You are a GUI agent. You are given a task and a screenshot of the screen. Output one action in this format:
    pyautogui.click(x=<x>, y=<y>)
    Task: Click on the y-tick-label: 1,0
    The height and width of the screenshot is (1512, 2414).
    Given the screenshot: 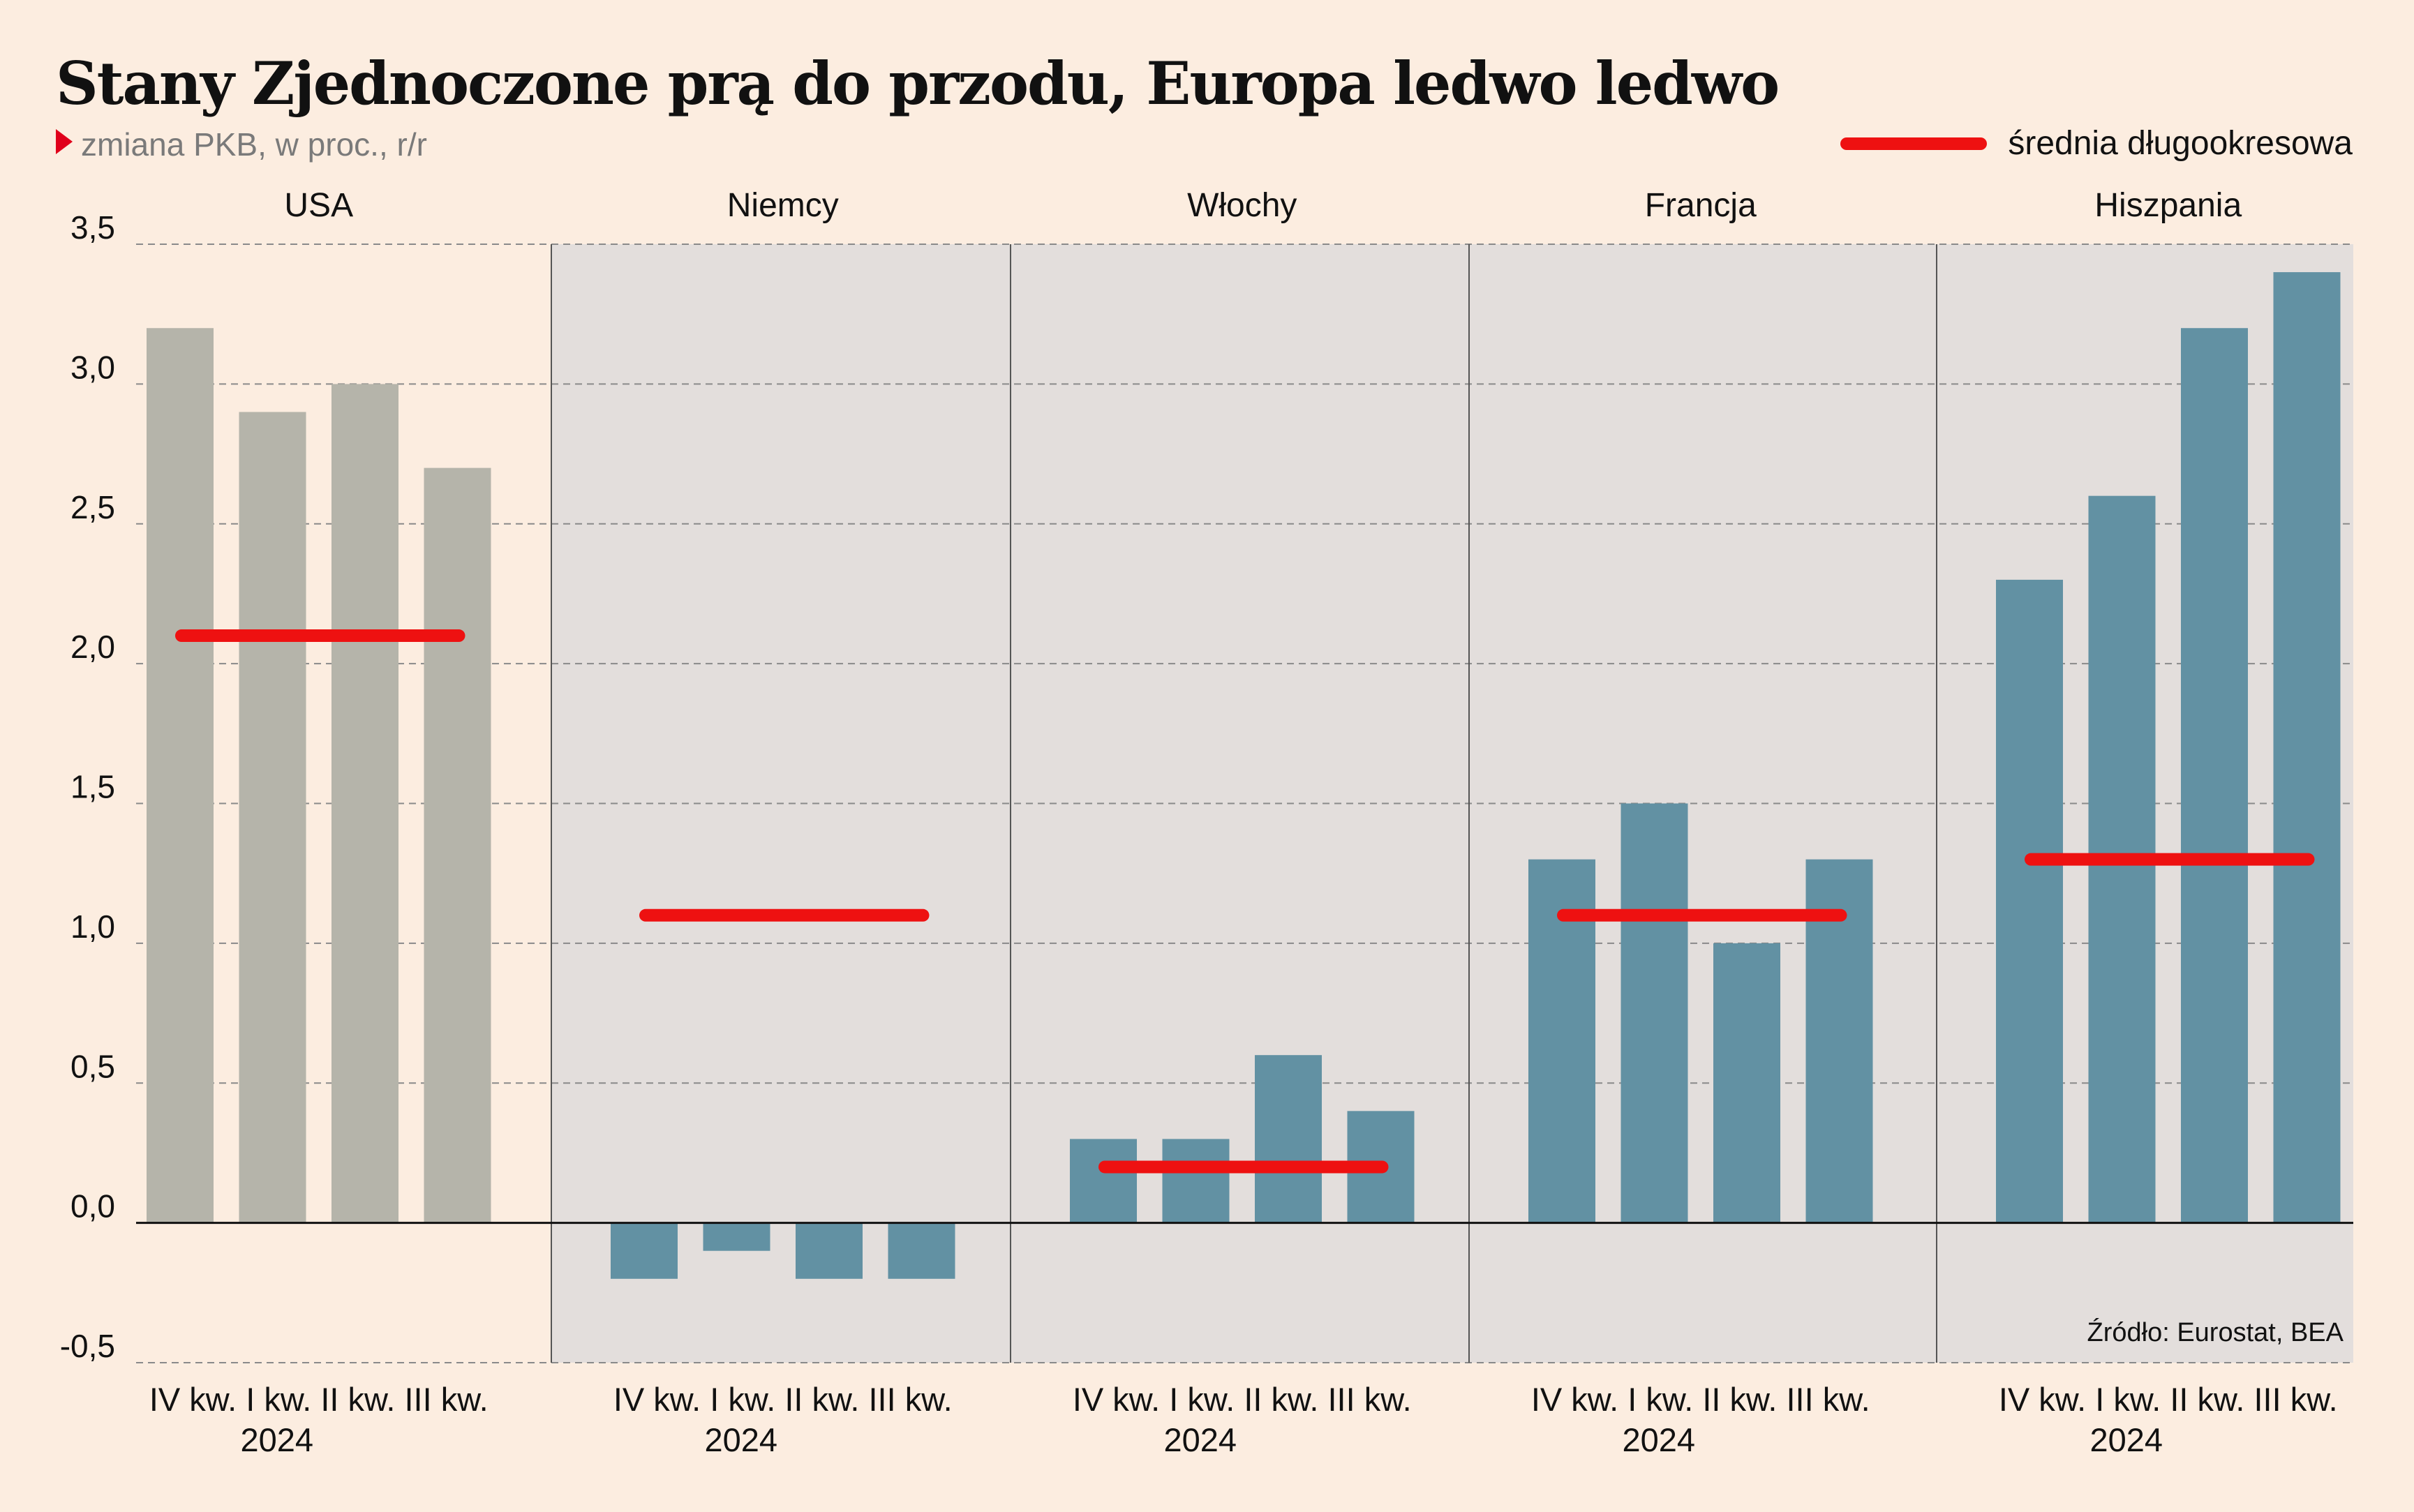 What is the action you would take?
    pyautogui.click(x=92, y=926)
    